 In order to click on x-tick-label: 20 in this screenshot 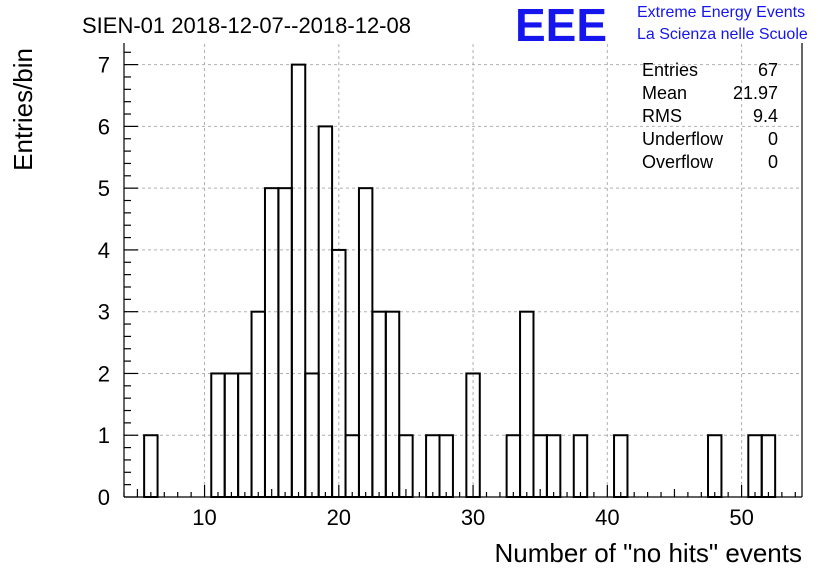, I will do `click(339, 517)`.